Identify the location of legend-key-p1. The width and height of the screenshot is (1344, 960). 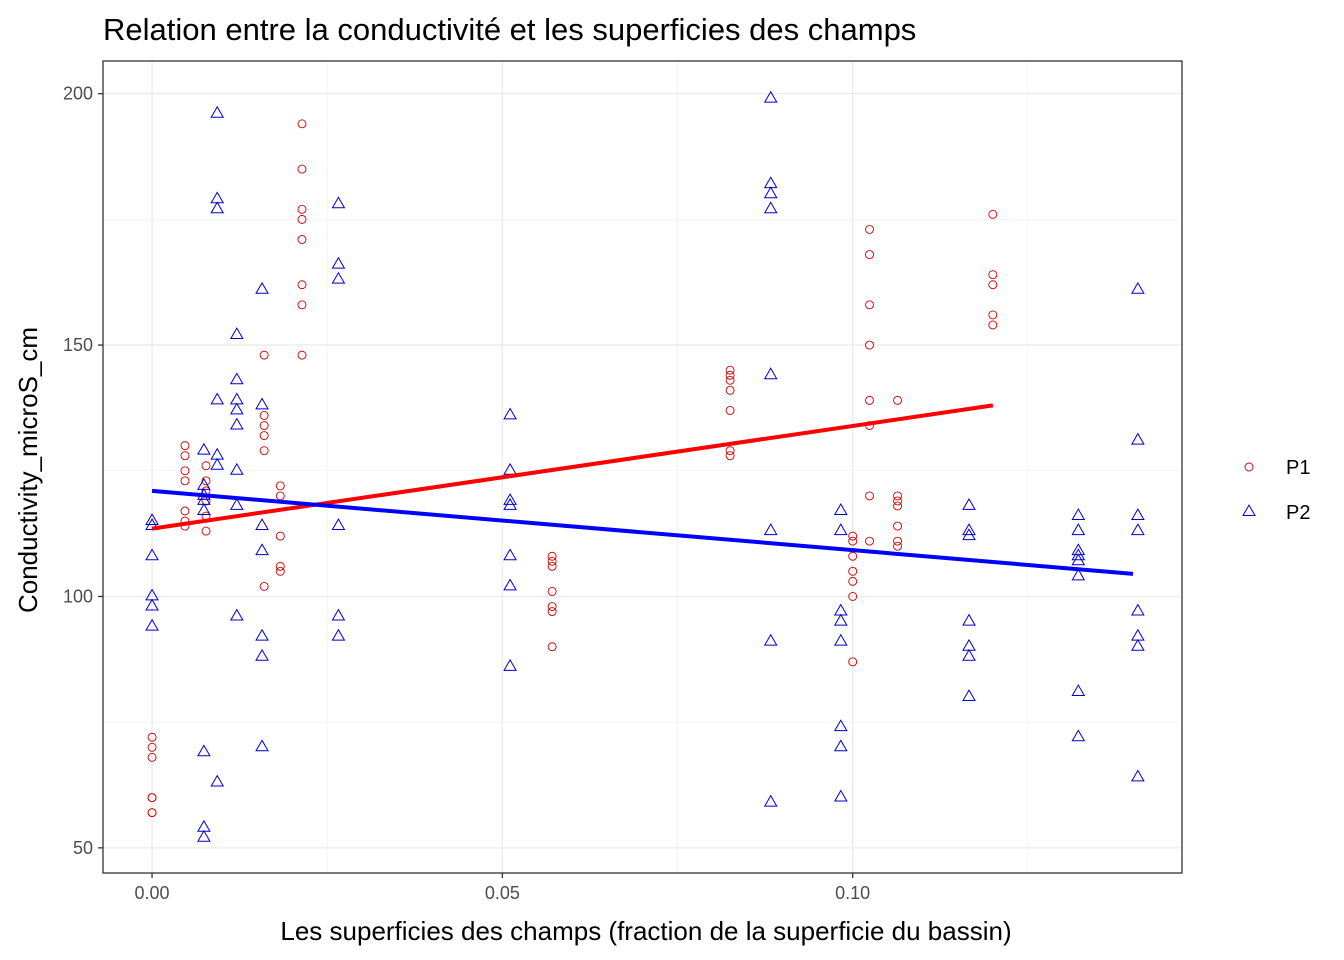
(1249, 467).